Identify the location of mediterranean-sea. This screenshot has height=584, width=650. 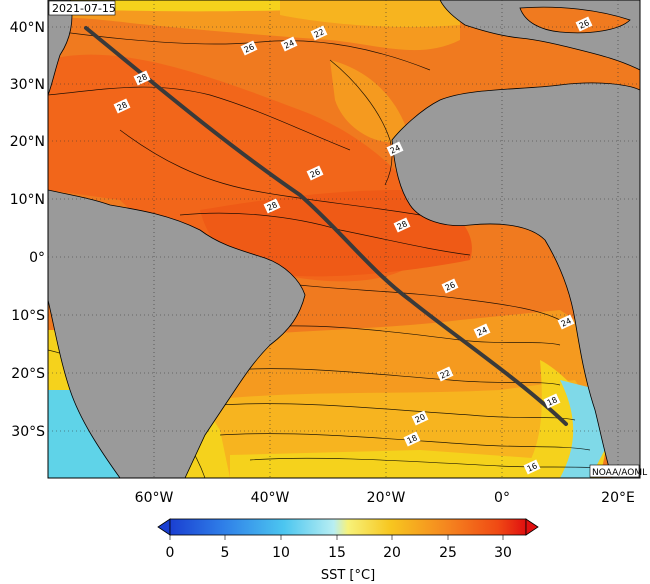
(575, 20).